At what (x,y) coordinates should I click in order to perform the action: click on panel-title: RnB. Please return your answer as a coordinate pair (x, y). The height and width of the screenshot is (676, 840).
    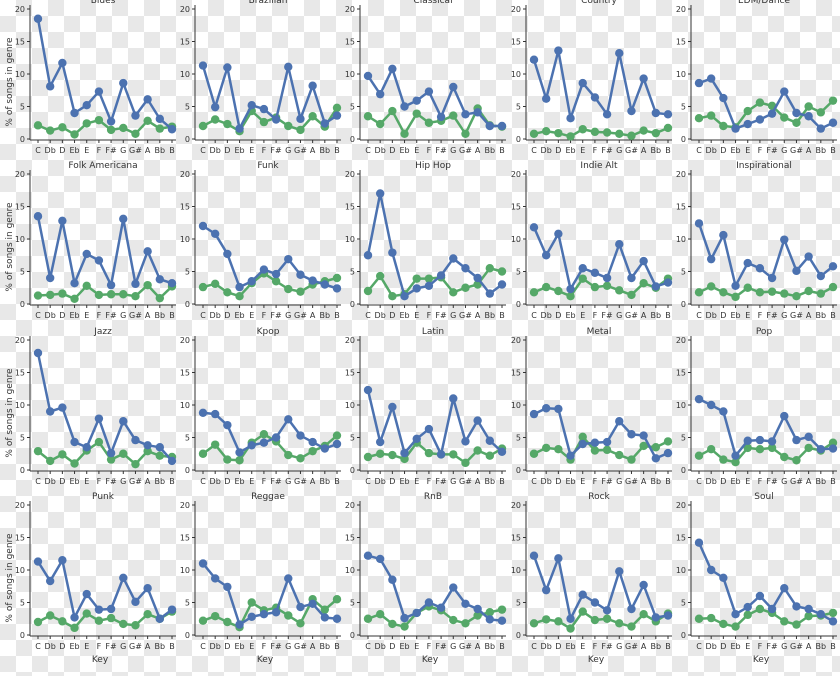
    Looking at the image, I should click on (433, 497).